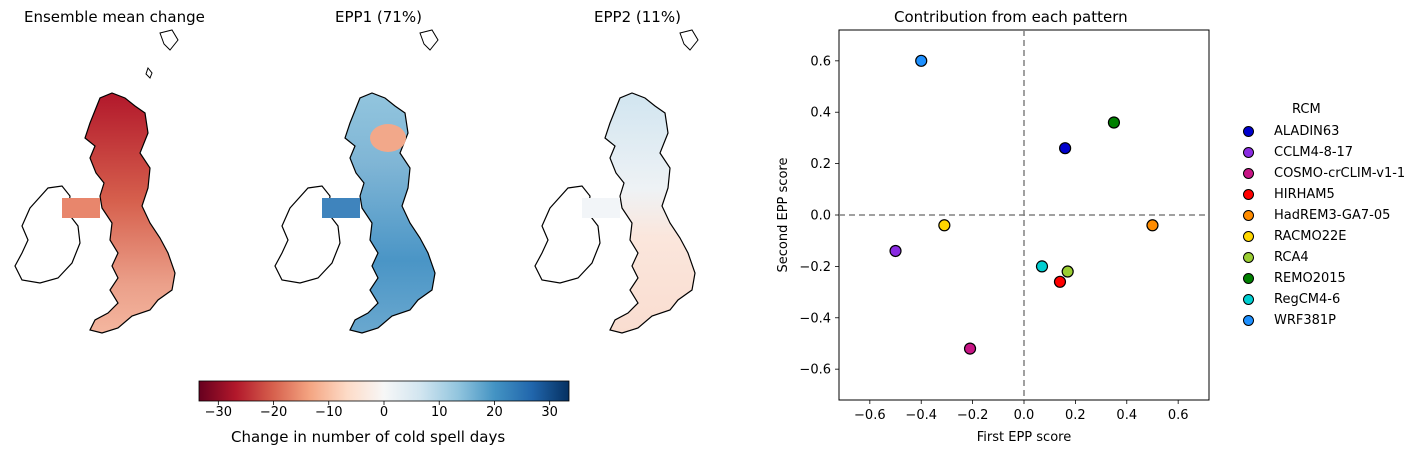 This screenshot has width=1427, height=454. What do you see at coordinates (1307, 299) in the screenshot?
I see `legend-label: RegCM4-6` at bounding box center [1307, 299].